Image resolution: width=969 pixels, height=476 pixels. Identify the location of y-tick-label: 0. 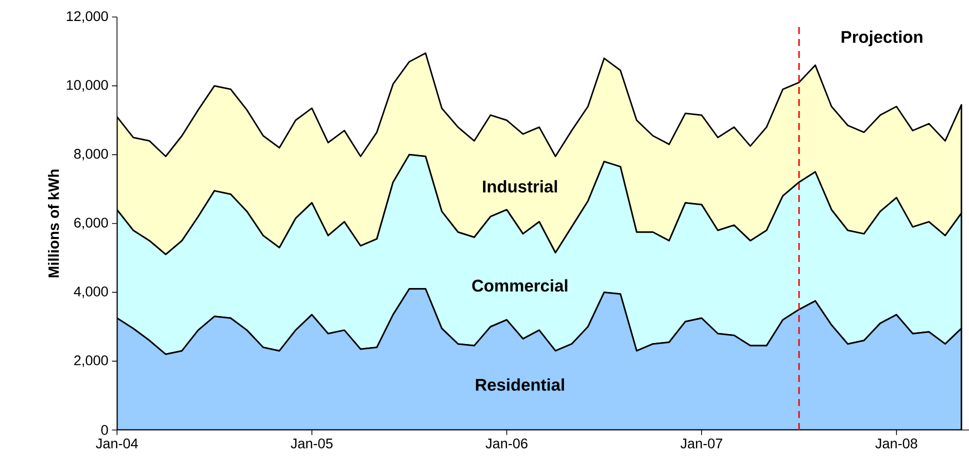
(104, 430).